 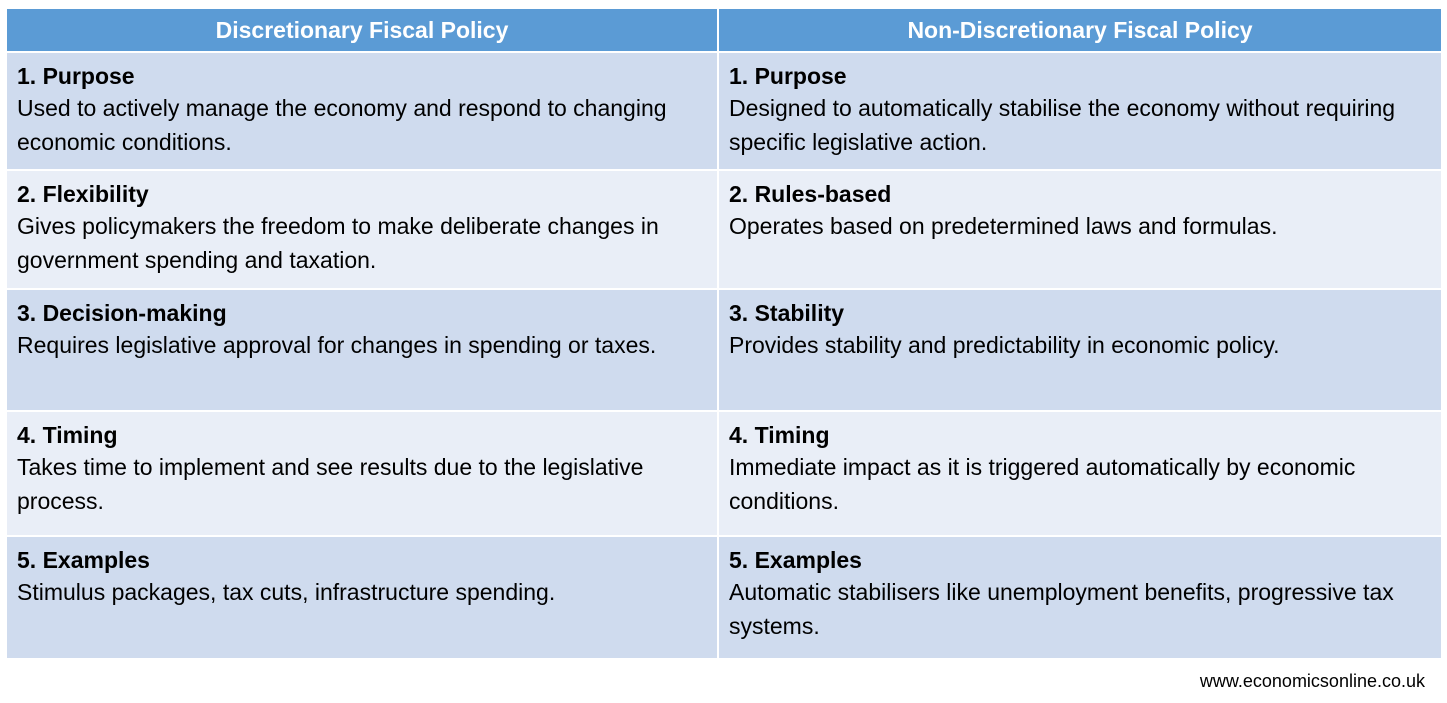 What do you see at coordinates (1312, 681) in the screenshot?
I see `source-url: www.economicsonline.co.uk` at bounding box center [1312, 681].